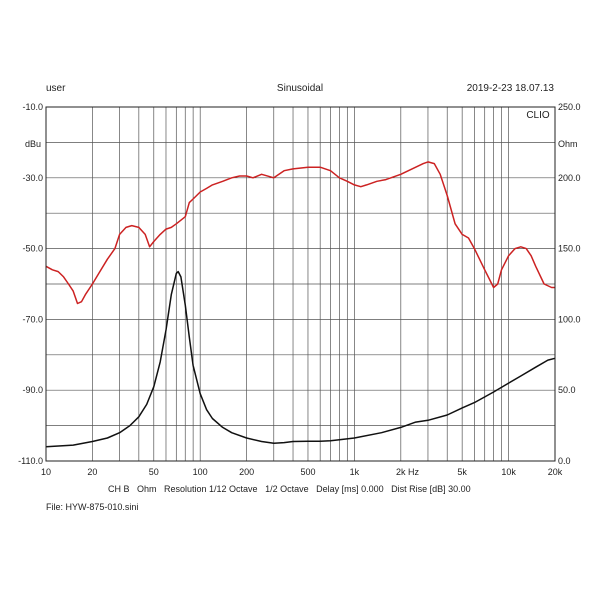 This screenshot has height=600, width=600. Describe the element at coordinates (510, 88) in the screenshot. I see `header-timestamp: 2019-2-23 18.07.13` at that location.